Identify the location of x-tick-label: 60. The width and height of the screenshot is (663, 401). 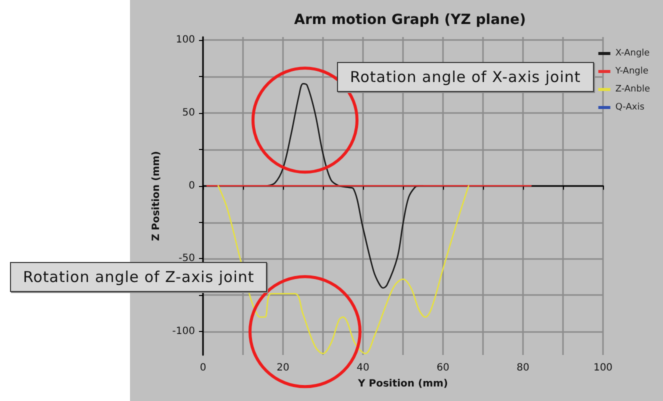
(443, 368).